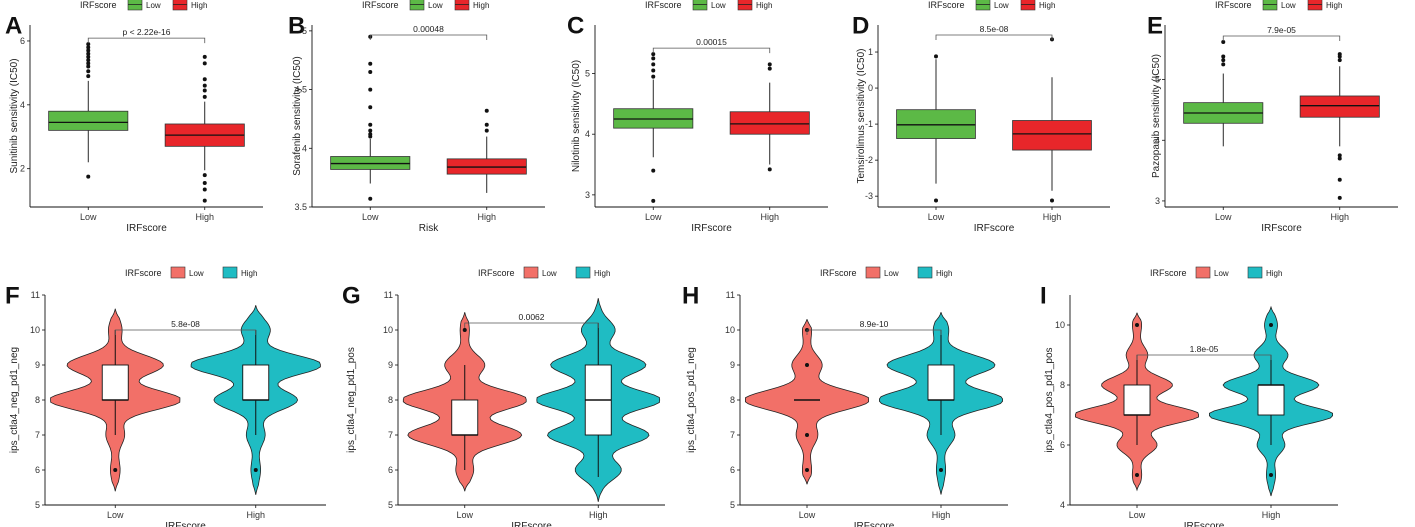 This screenshot has width=1415, height=527. Describe the element at coordinates (351, 295) in the screenshot. I see `panel-letter: G` at that location.